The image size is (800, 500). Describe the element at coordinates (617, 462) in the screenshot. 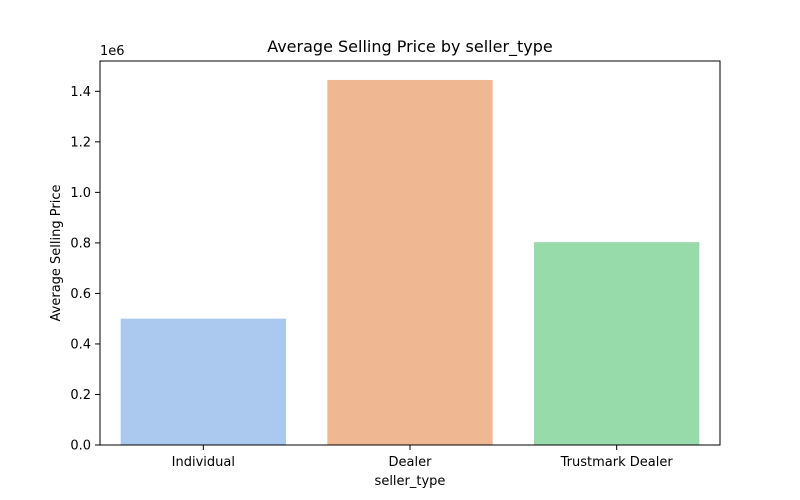

I see `x-tick-label: Trustmark Dealer` at that location.